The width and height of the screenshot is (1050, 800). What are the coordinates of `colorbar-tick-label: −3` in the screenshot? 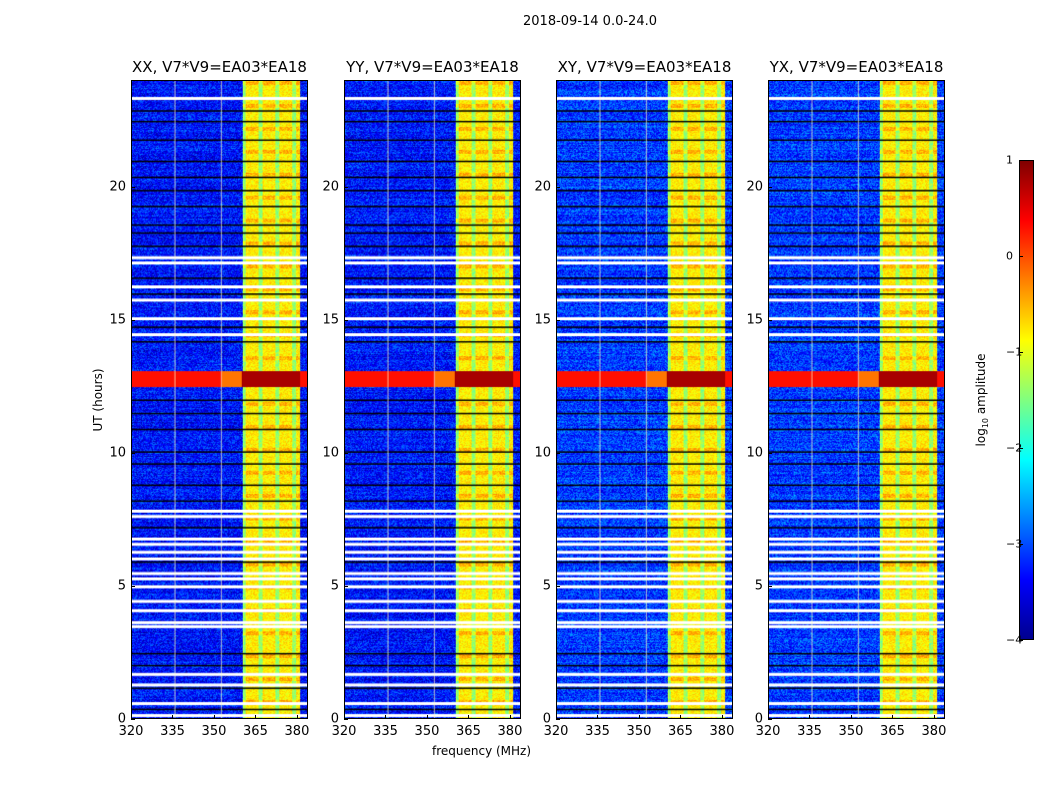 It's located at (1014, 544).